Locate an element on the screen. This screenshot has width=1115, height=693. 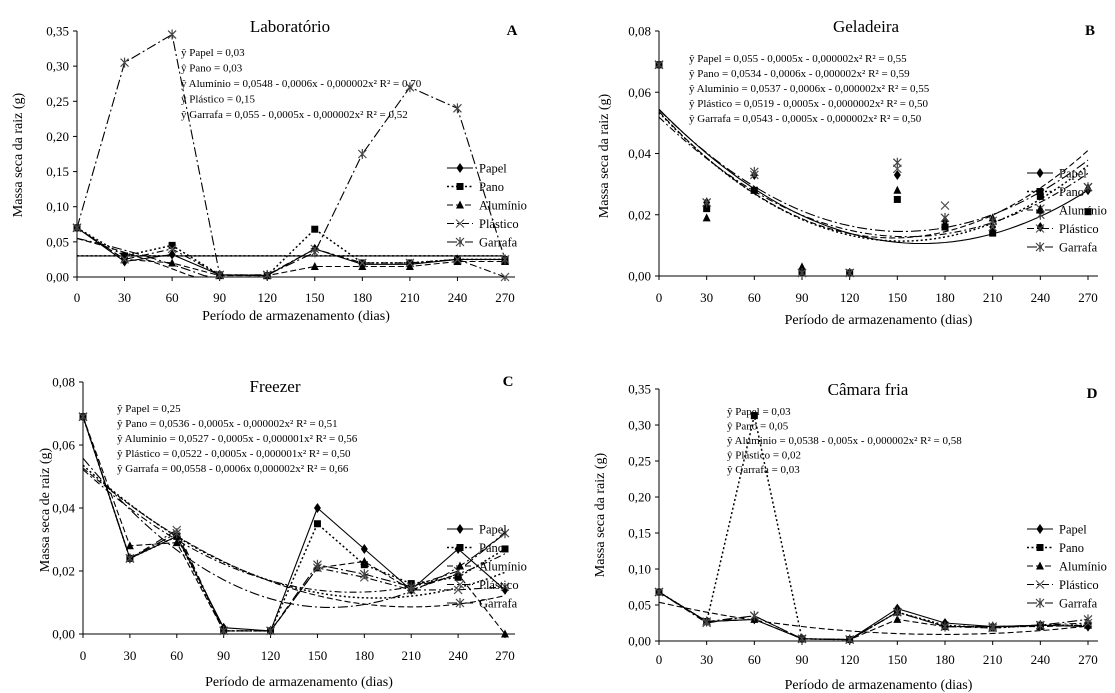
chart-c-x-tick-label: 120 is located at coordinates (271, 655).